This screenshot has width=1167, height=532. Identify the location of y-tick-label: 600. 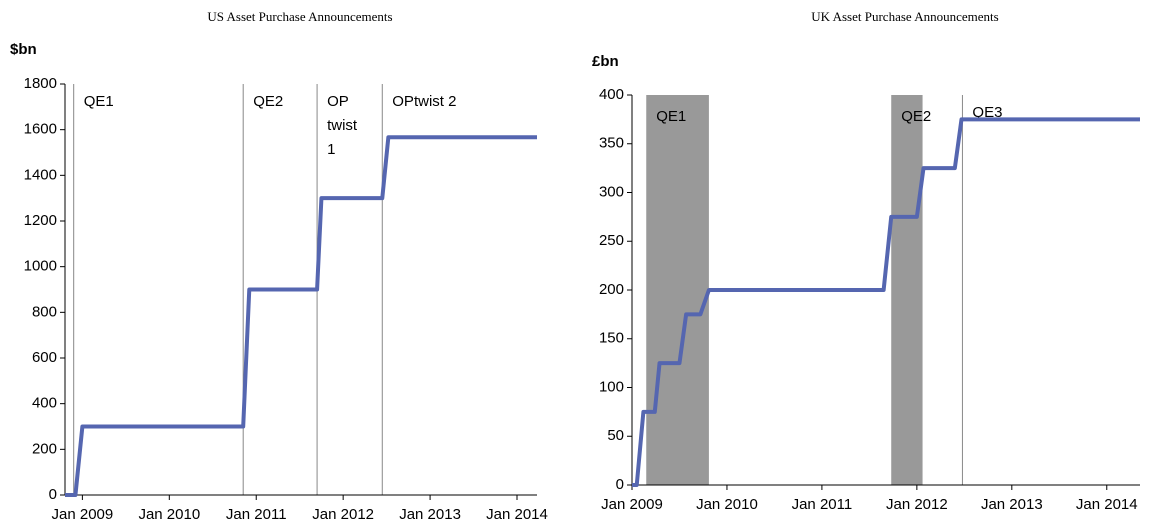
(44, 357).